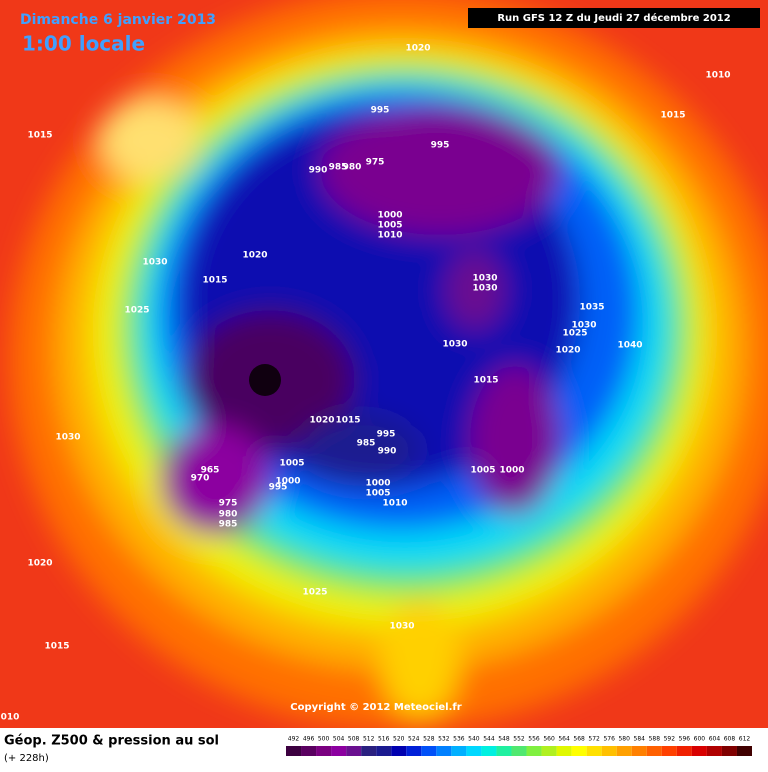 The image size is (768, 772). I want to click on isobar-label: 1035, so click(591, 308).